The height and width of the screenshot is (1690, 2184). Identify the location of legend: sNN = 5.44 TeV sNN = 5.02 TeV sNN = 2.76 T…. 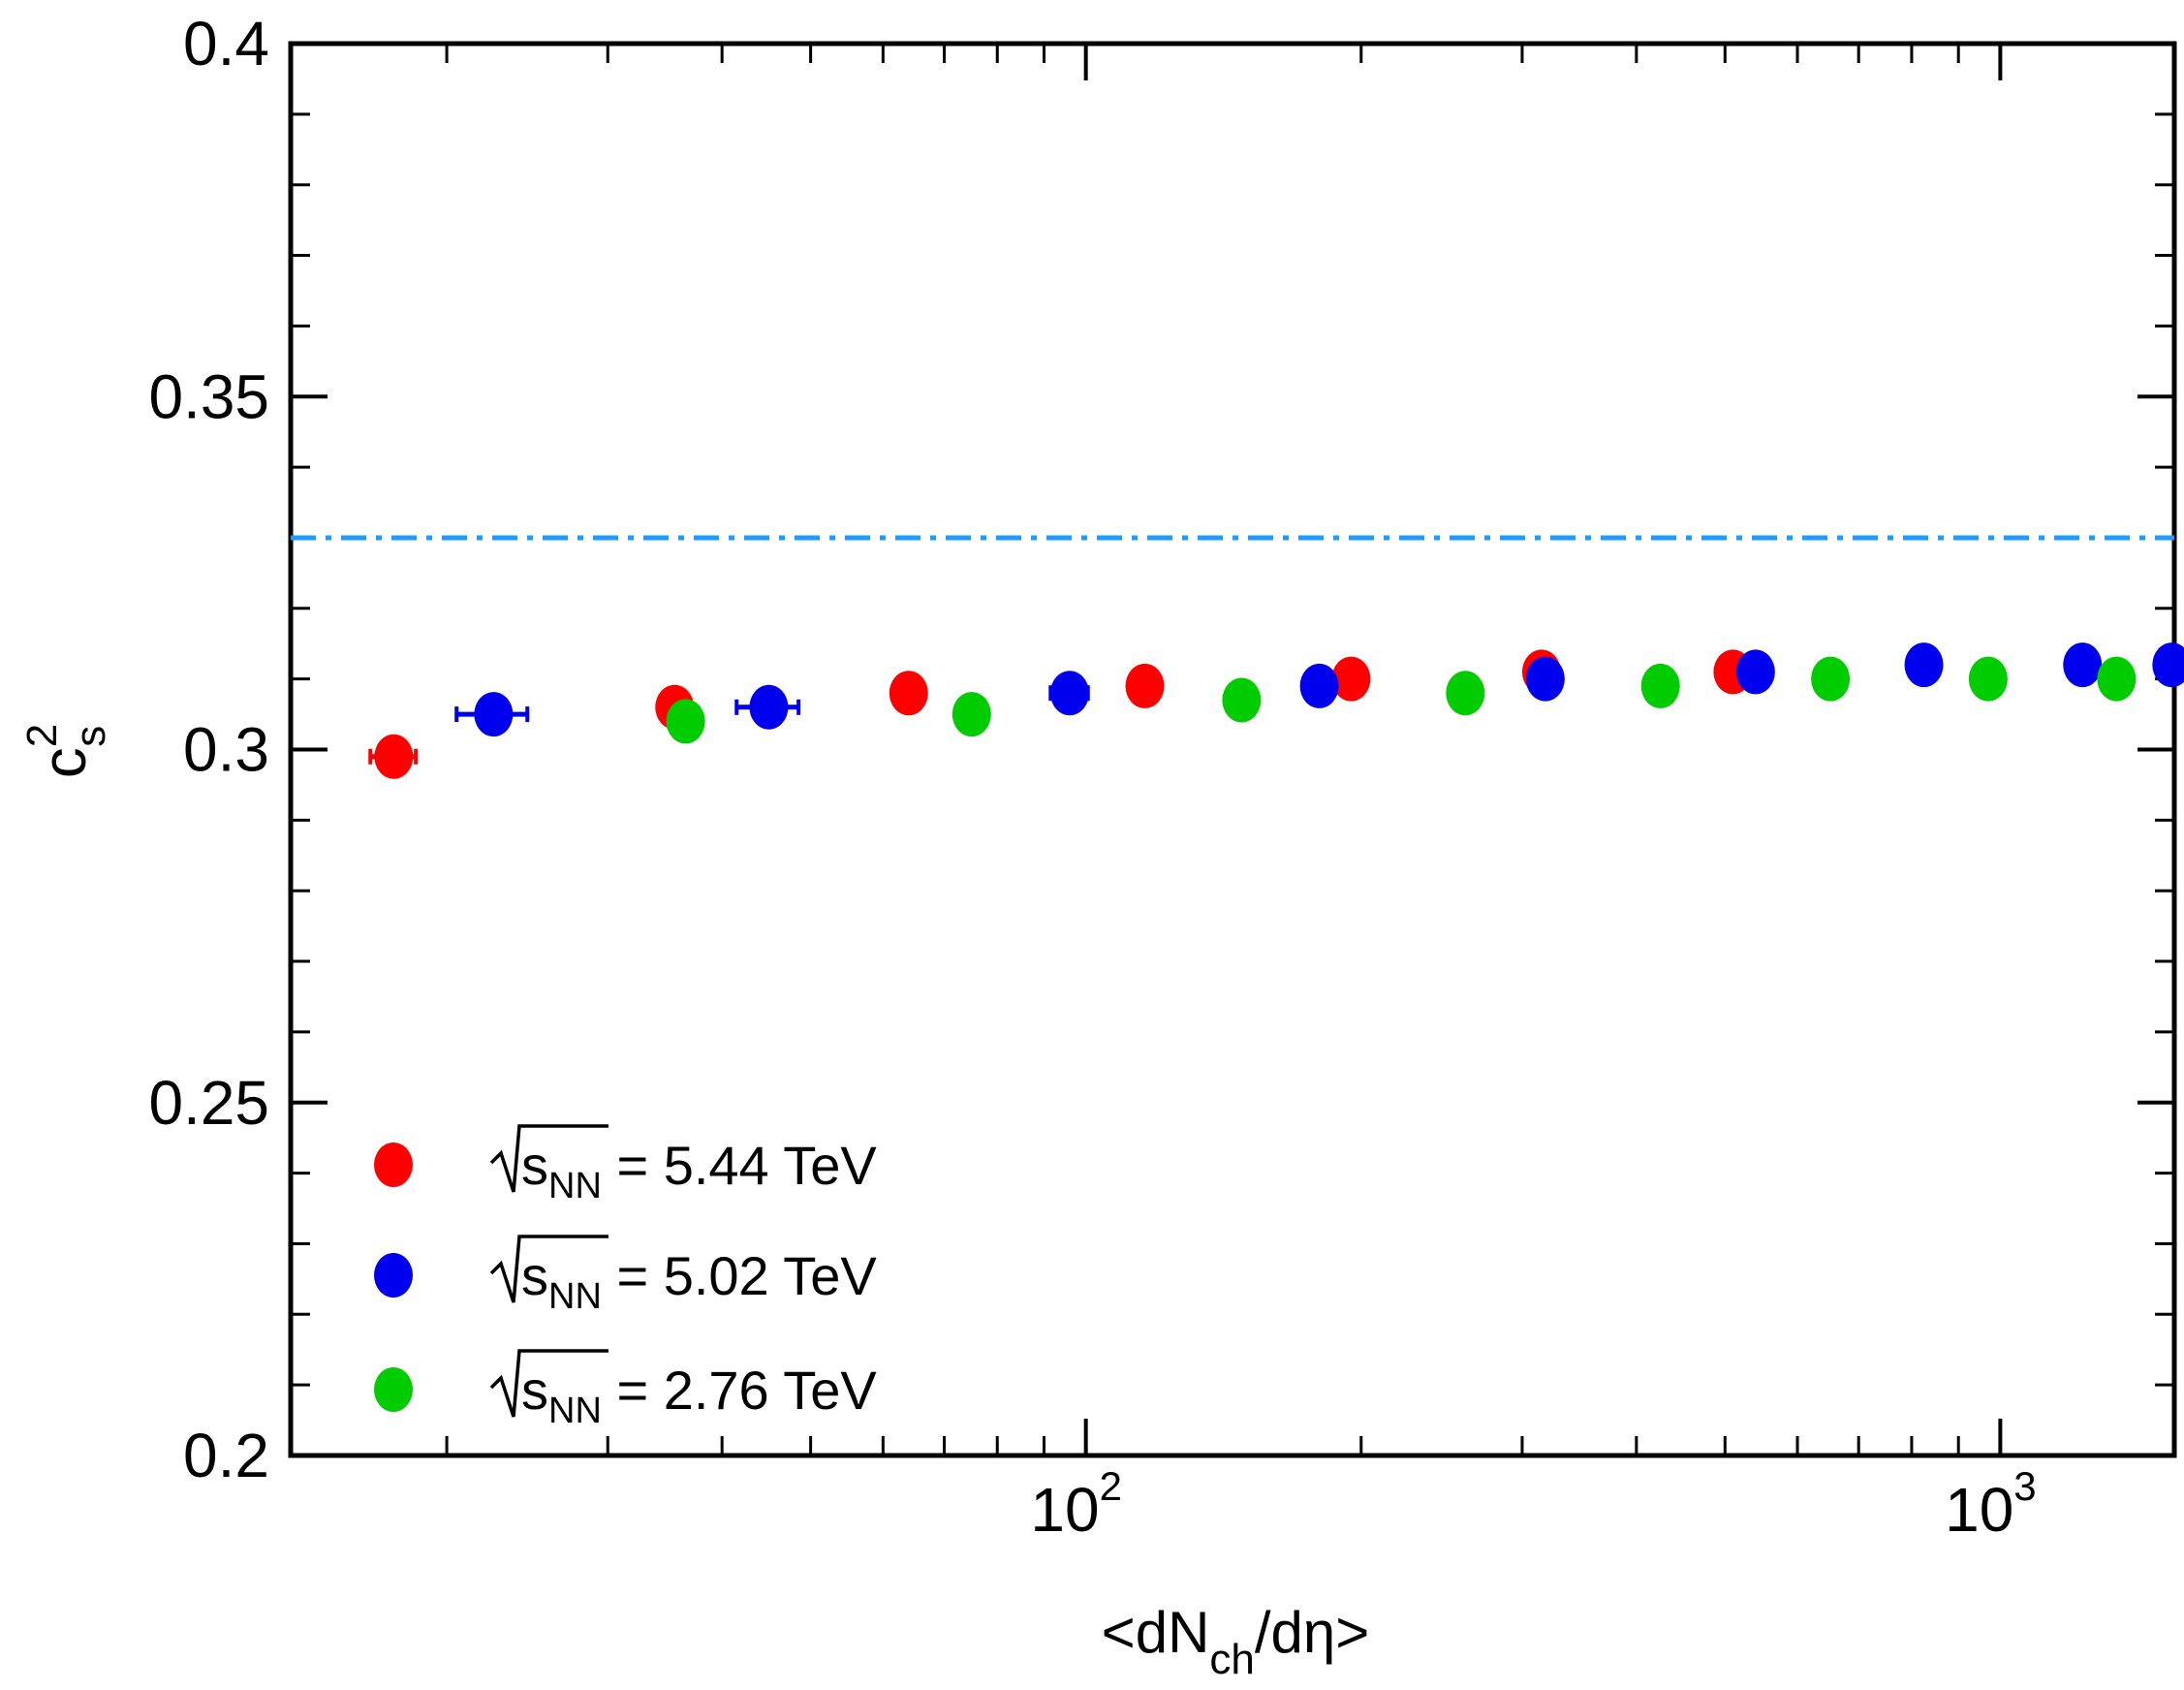
(626, 1277).